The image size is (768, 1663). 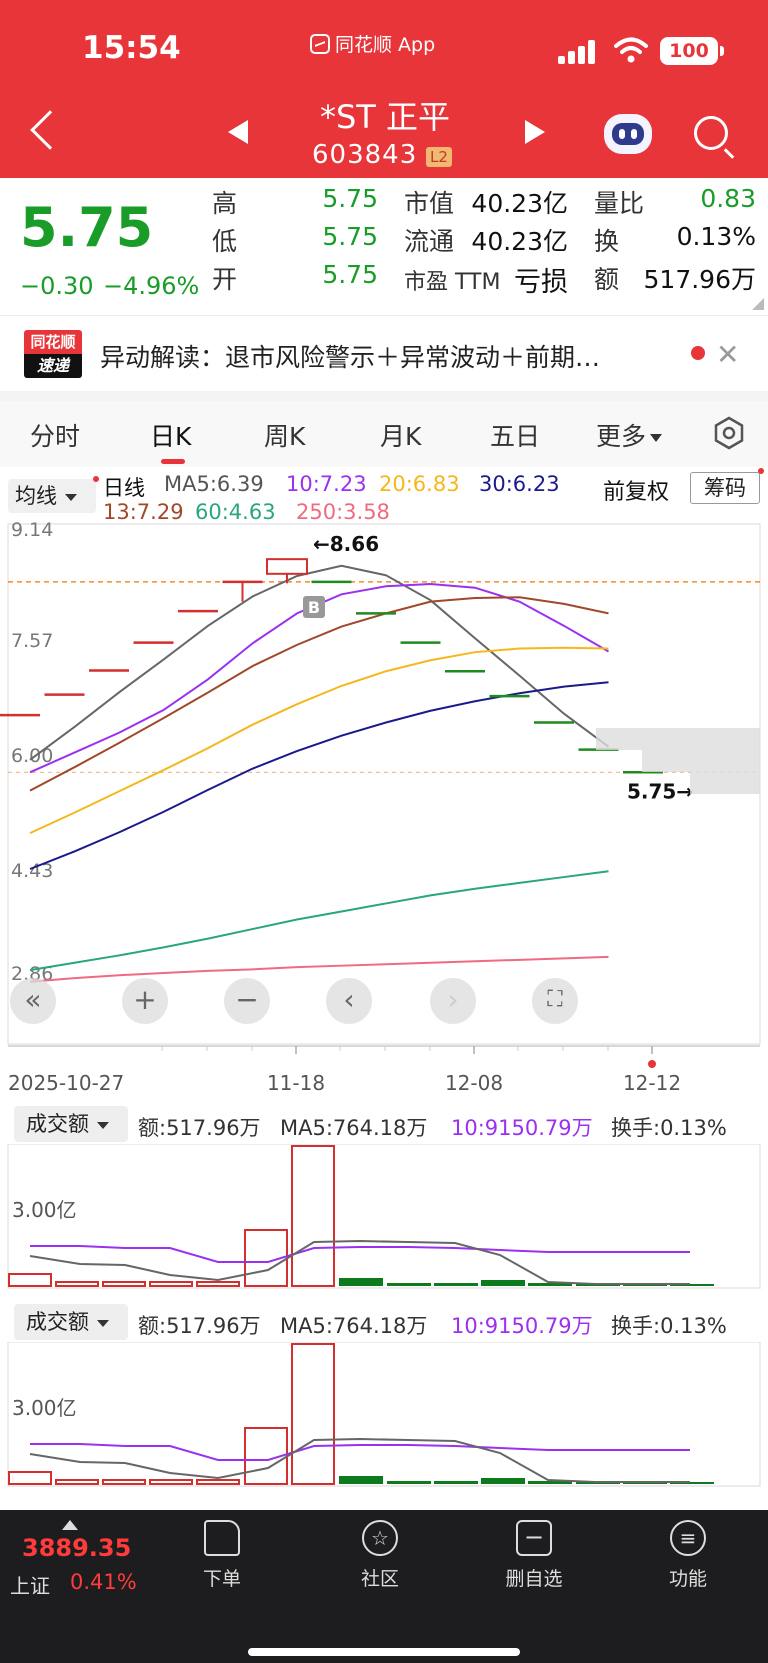 I want to click on tab-monthly: 月K, so click(x=401, y=436).